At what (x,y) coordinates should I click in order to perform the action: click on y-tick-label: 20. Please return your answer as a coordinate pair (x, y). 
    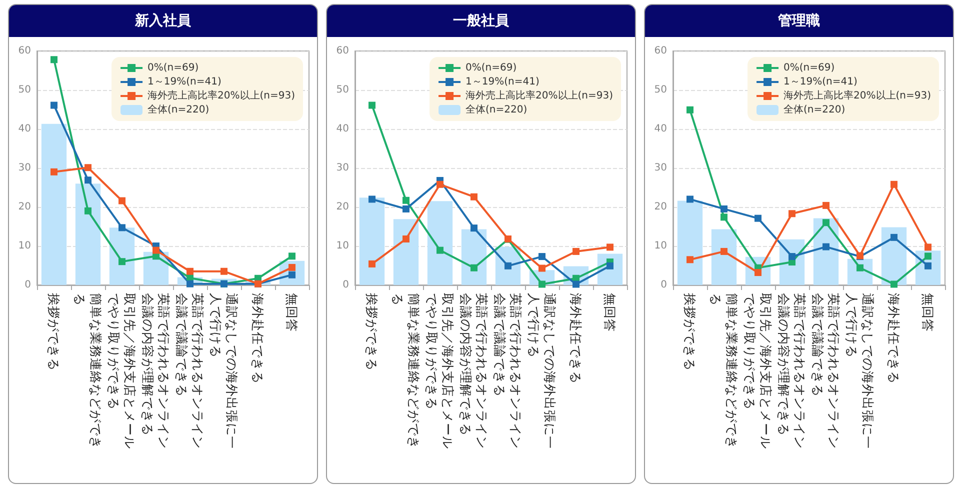
    Looking at the image, I should click on (342, 207).